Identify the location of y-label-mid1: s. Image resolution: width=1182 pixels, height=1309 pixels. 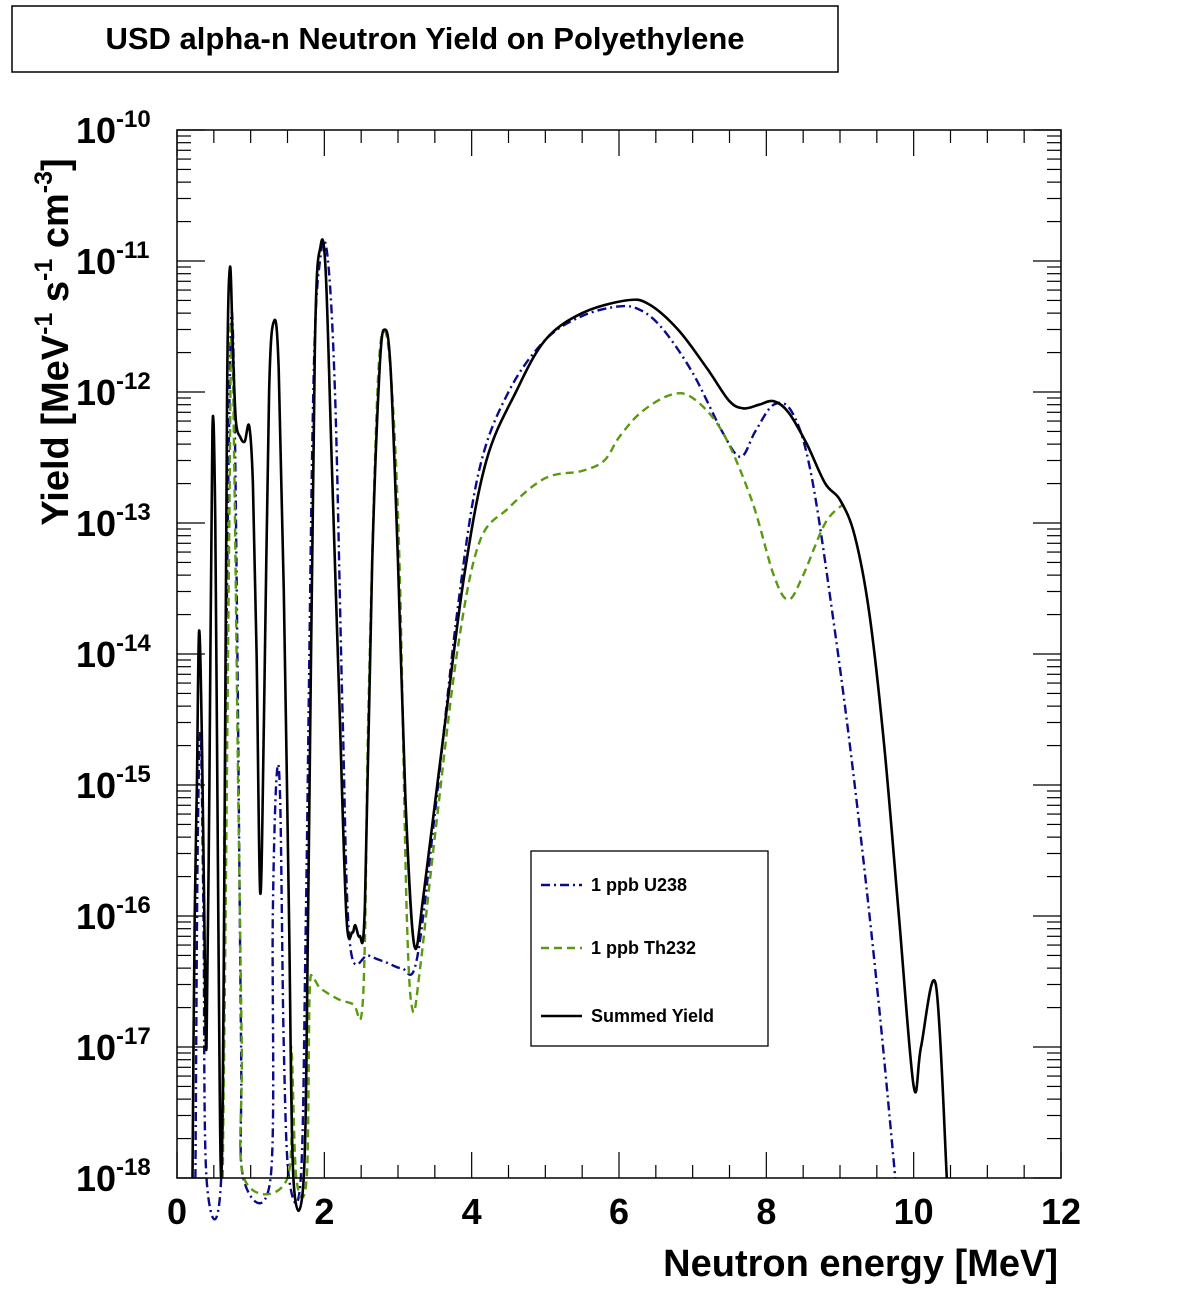
(56, 297).